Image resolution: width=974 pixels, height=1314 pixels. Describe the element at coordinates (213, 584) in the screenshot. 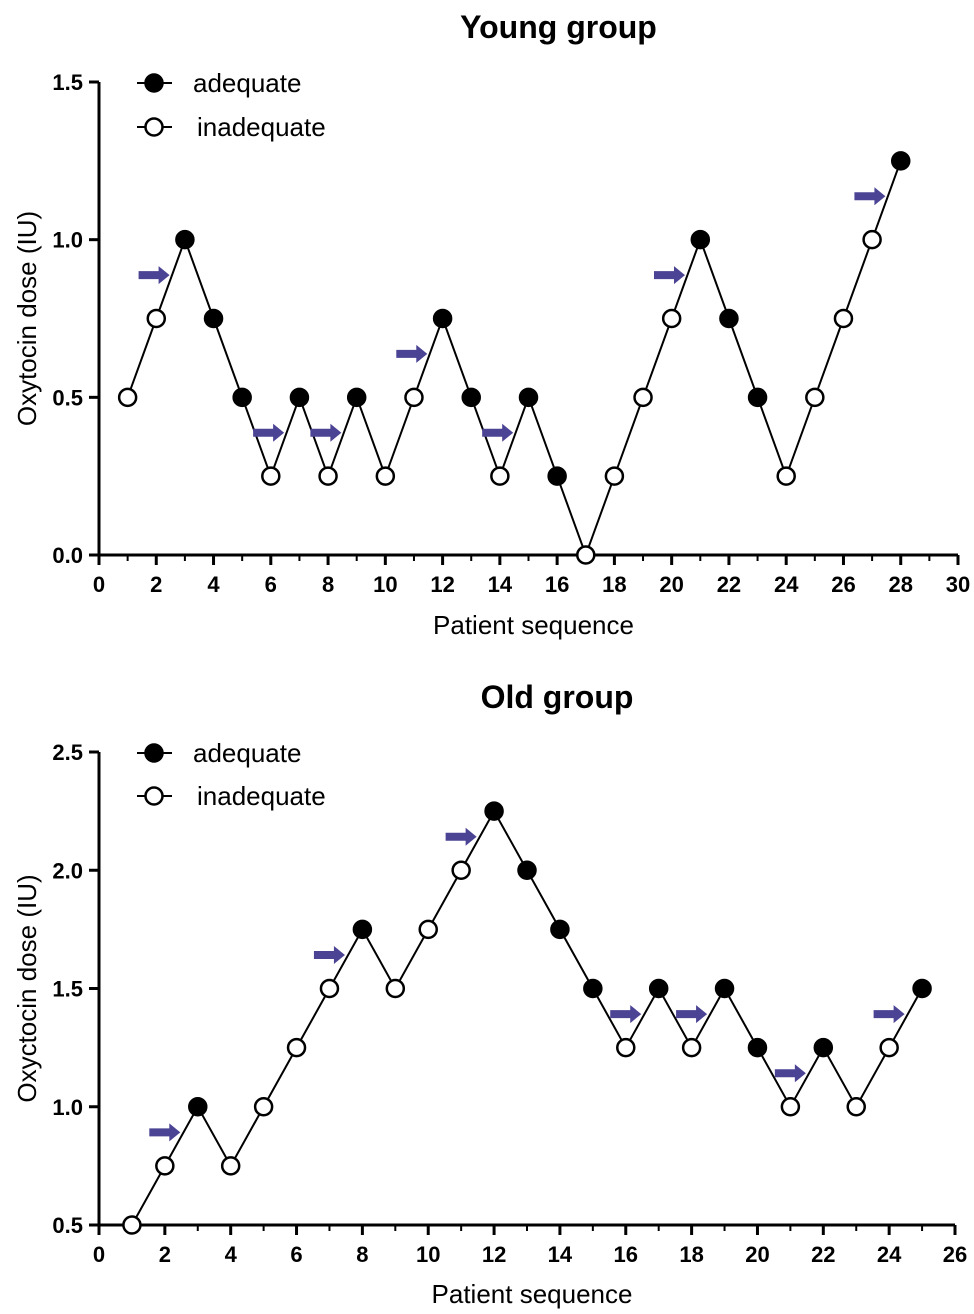

I see `x-tick-label: 4` at that location.